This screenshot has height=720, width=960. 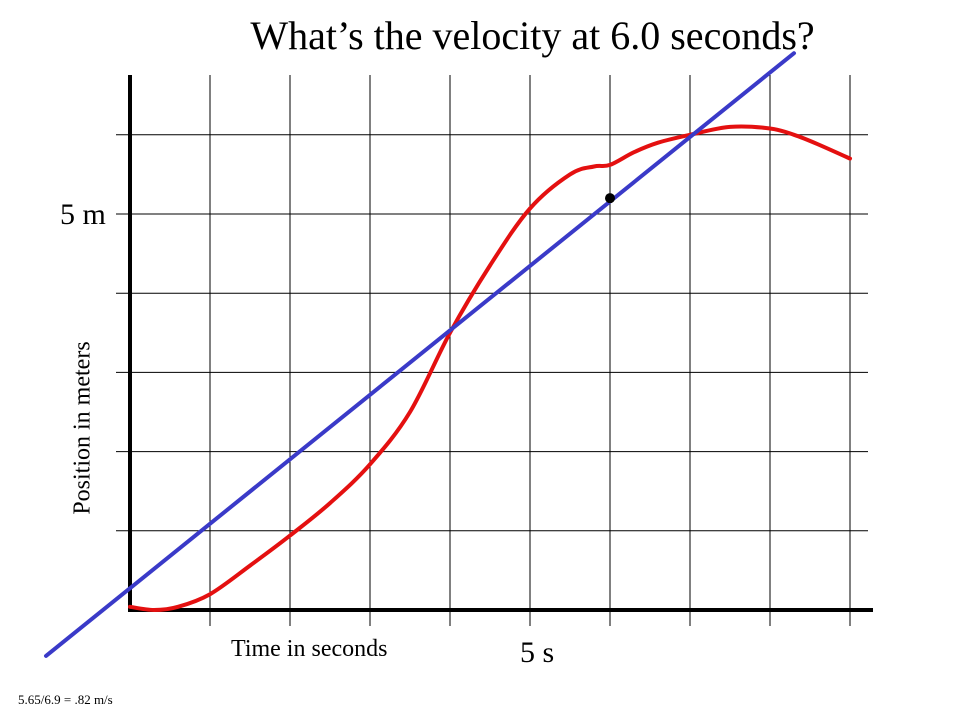 What do you see at coordinates (65, 699) in the screenshot?
I see `velocity-calculation-note: 5.65/6.9 = .82 m/s` at bounding box center [65, 699].